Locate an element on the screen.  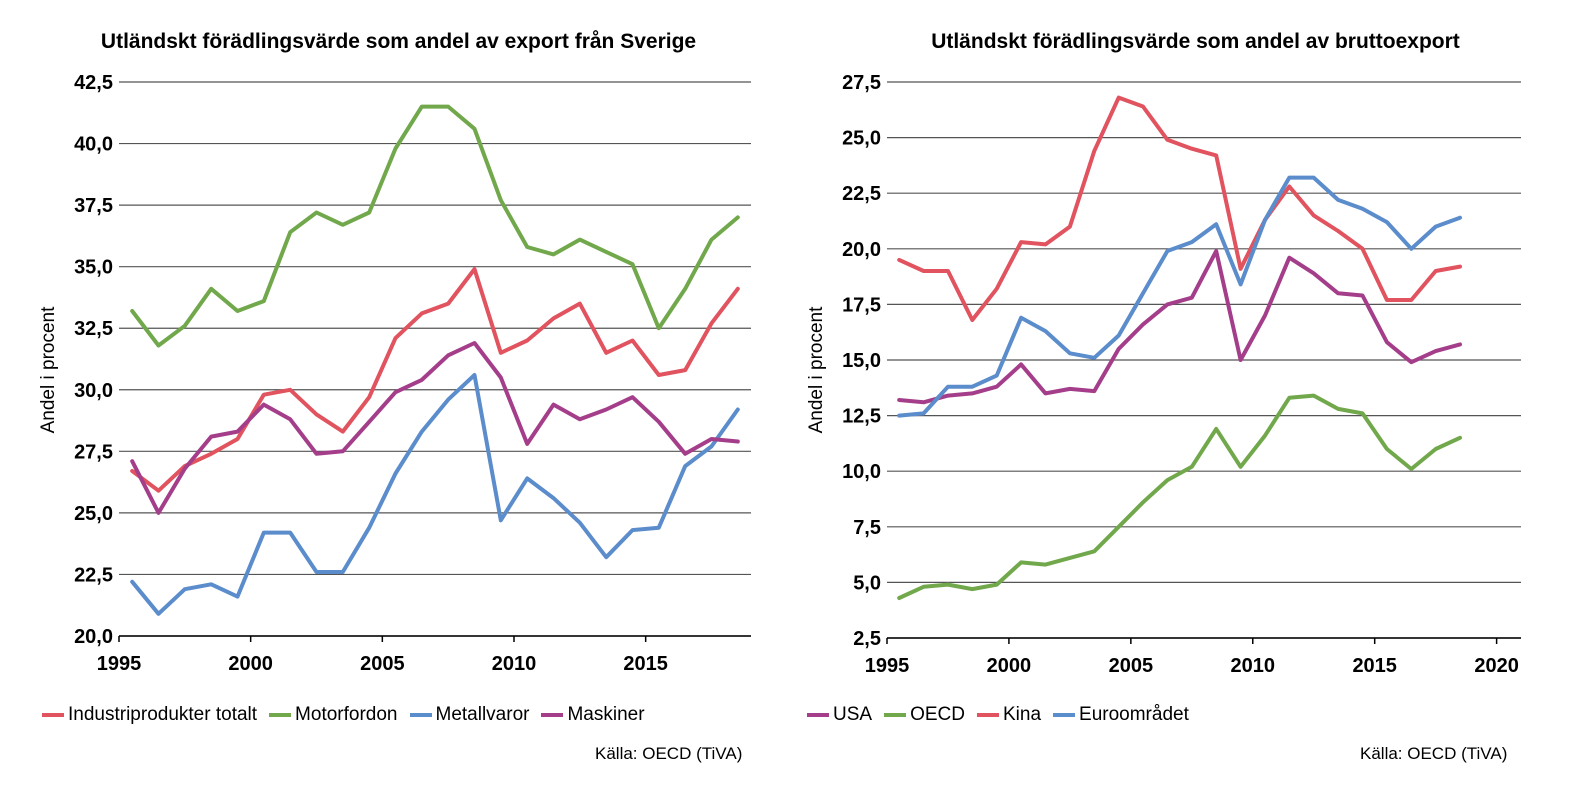
series-line-euroområdet is located at coordinates (1179, 296).